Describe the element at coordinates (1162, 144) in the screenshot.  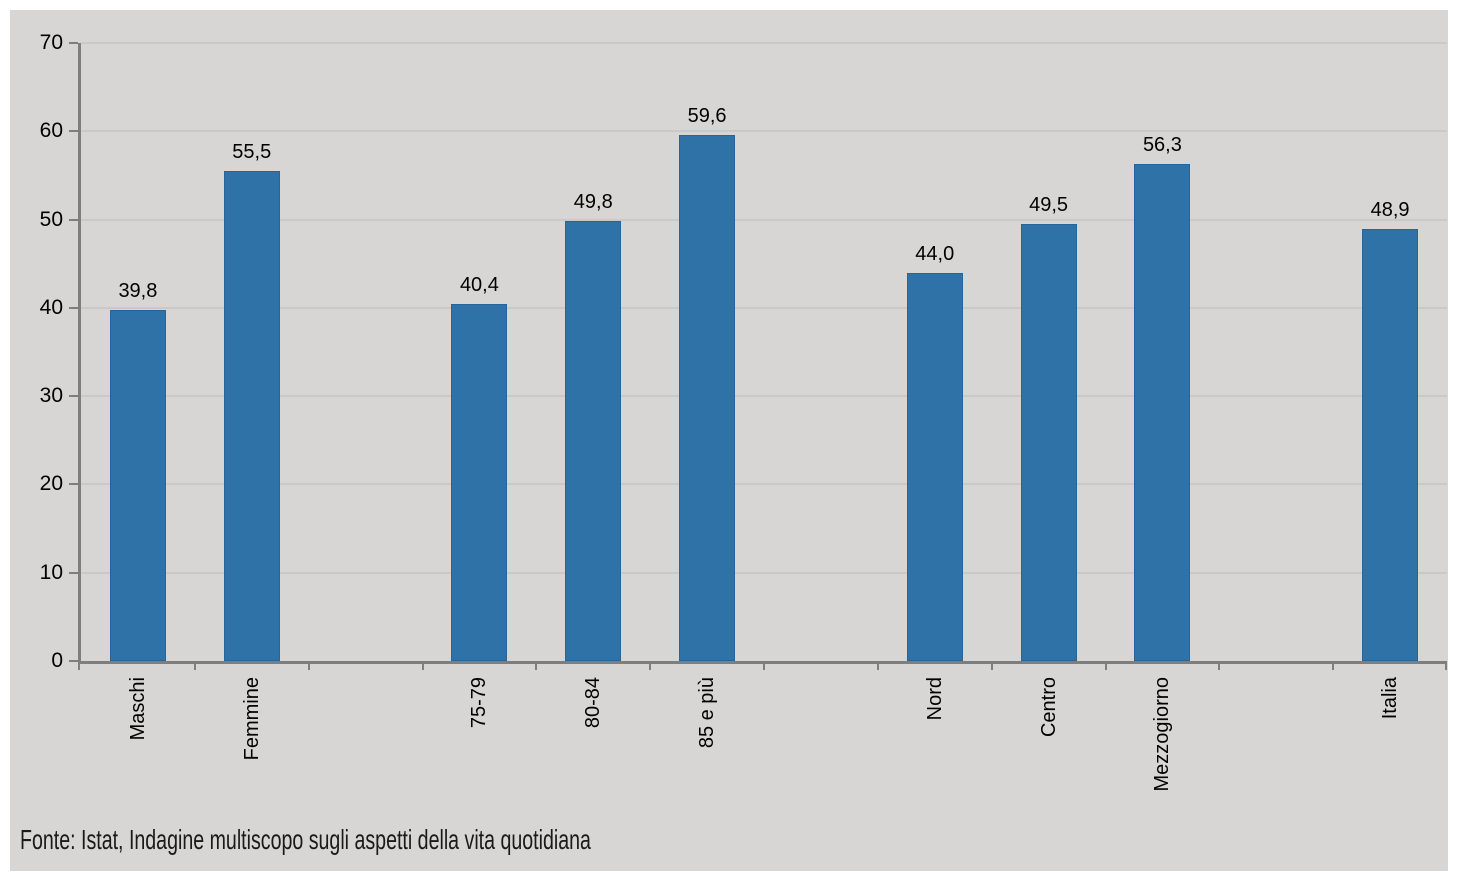
I see `bar-value-label: 56,3` at that location.